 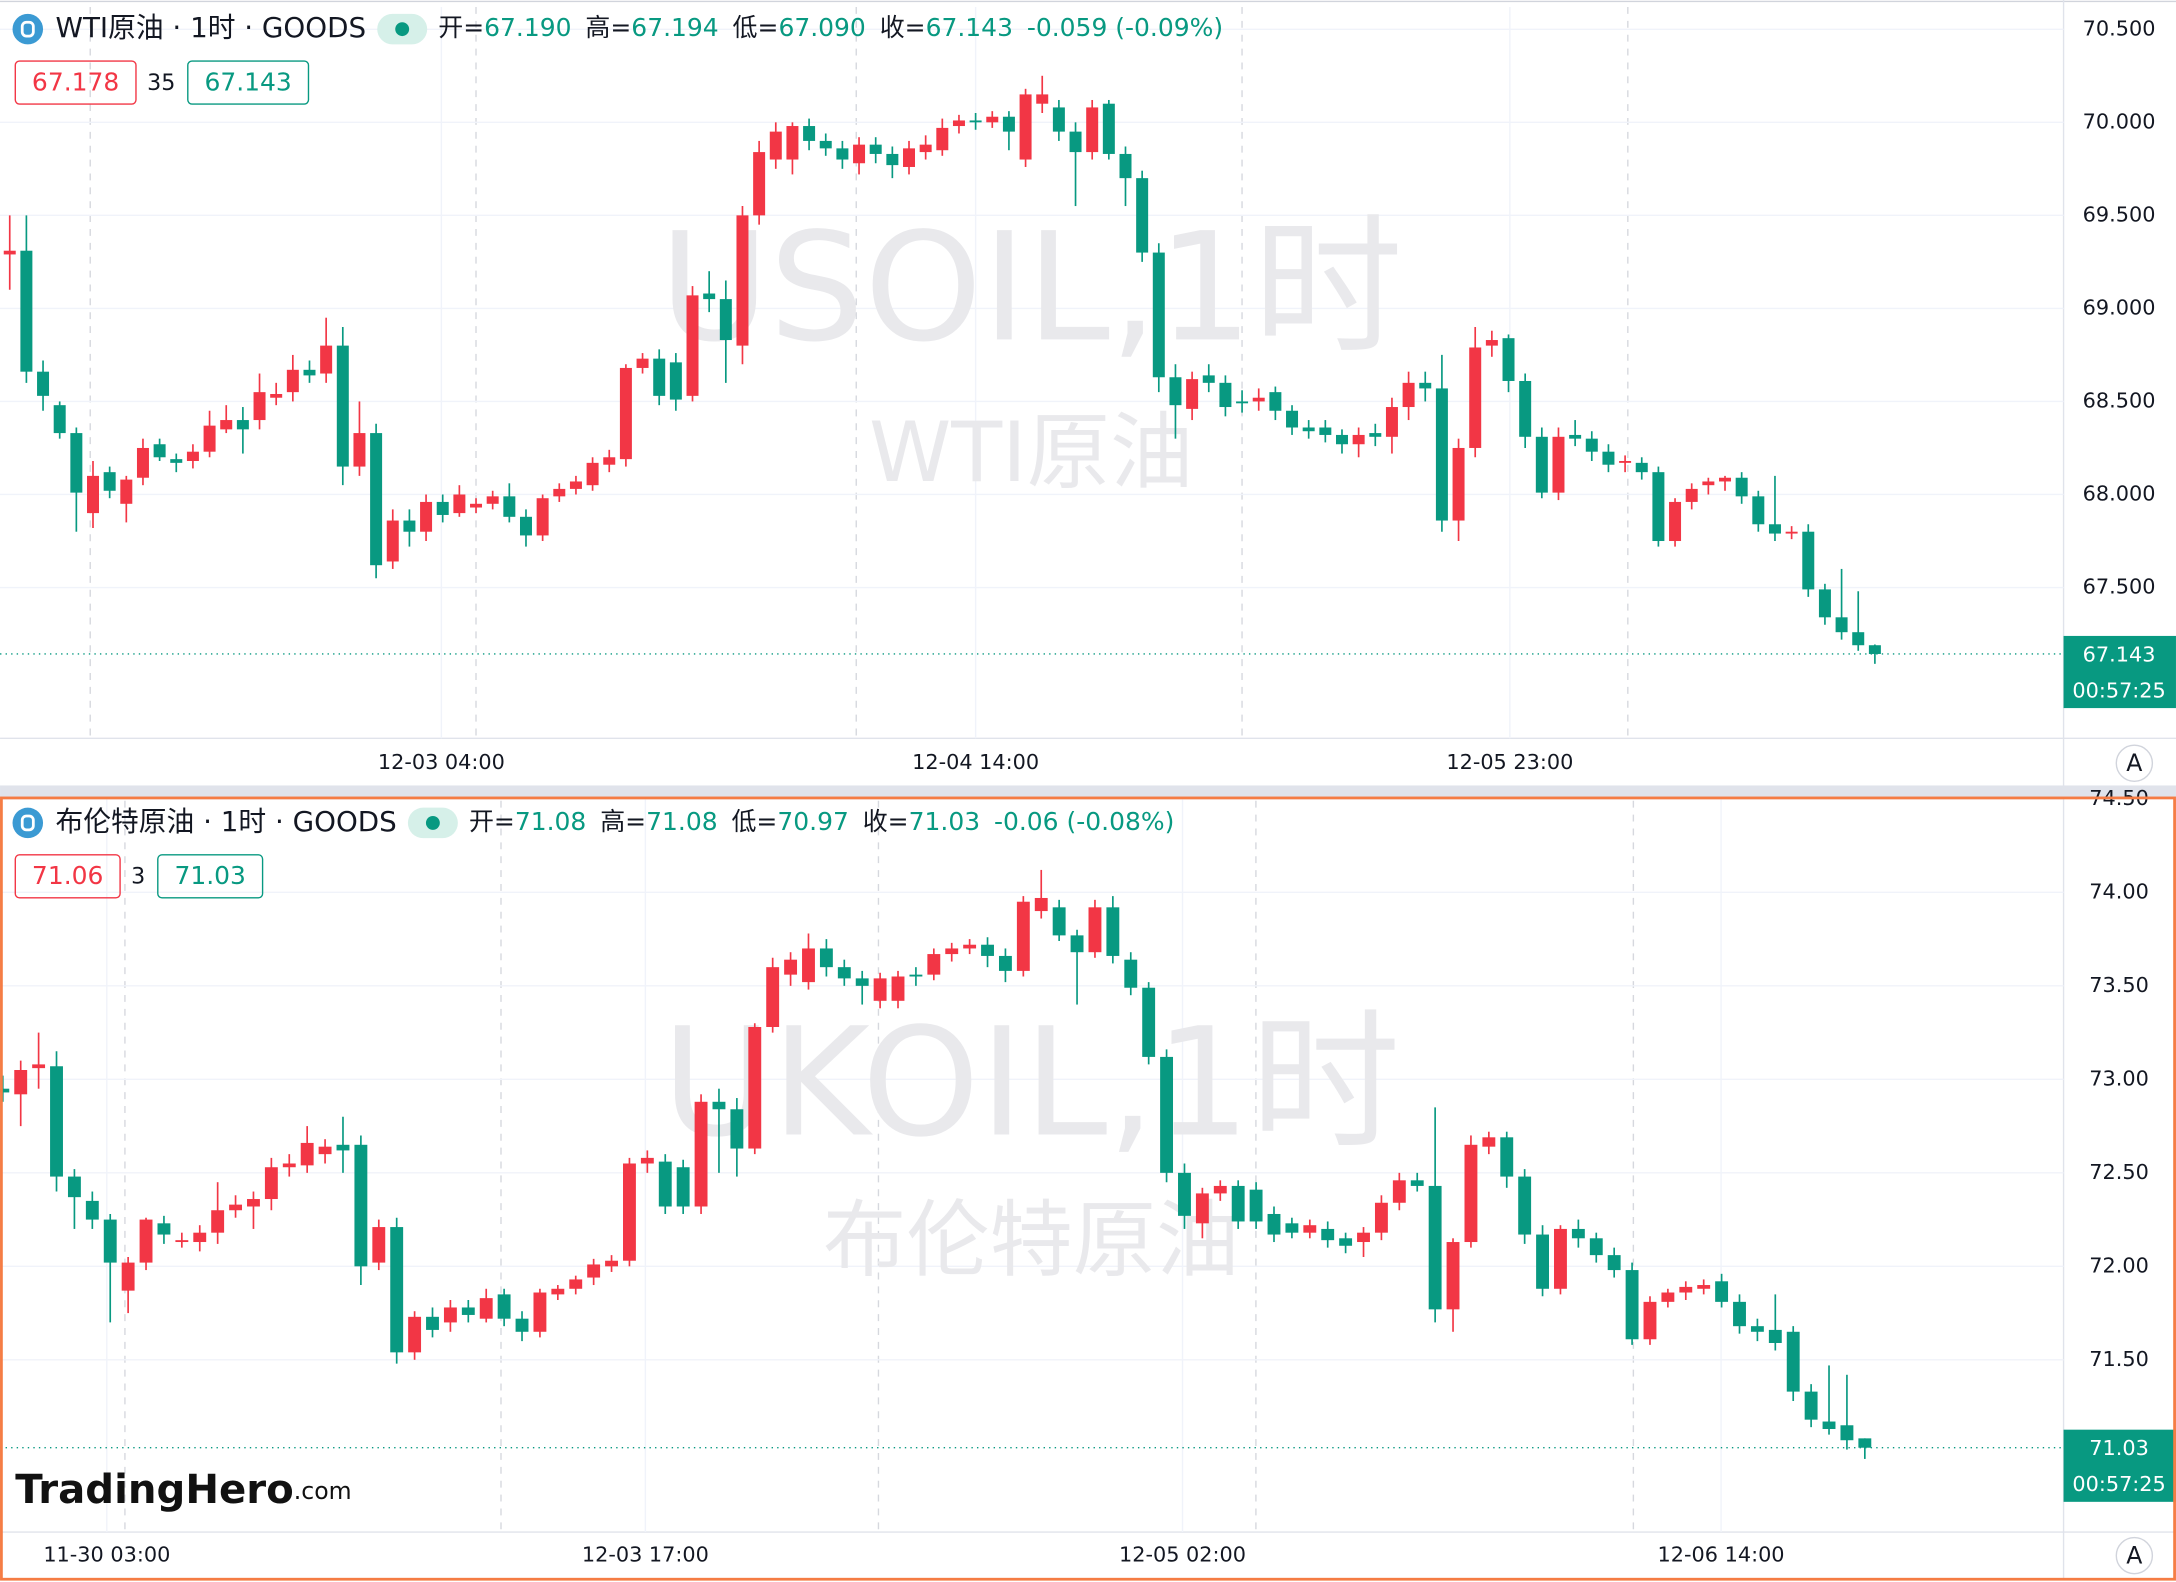 What do you see at coordinates (2119, 307) in the screenshot?
I see `y-tick-label: 69.000` at bounding box center [2119, 307].